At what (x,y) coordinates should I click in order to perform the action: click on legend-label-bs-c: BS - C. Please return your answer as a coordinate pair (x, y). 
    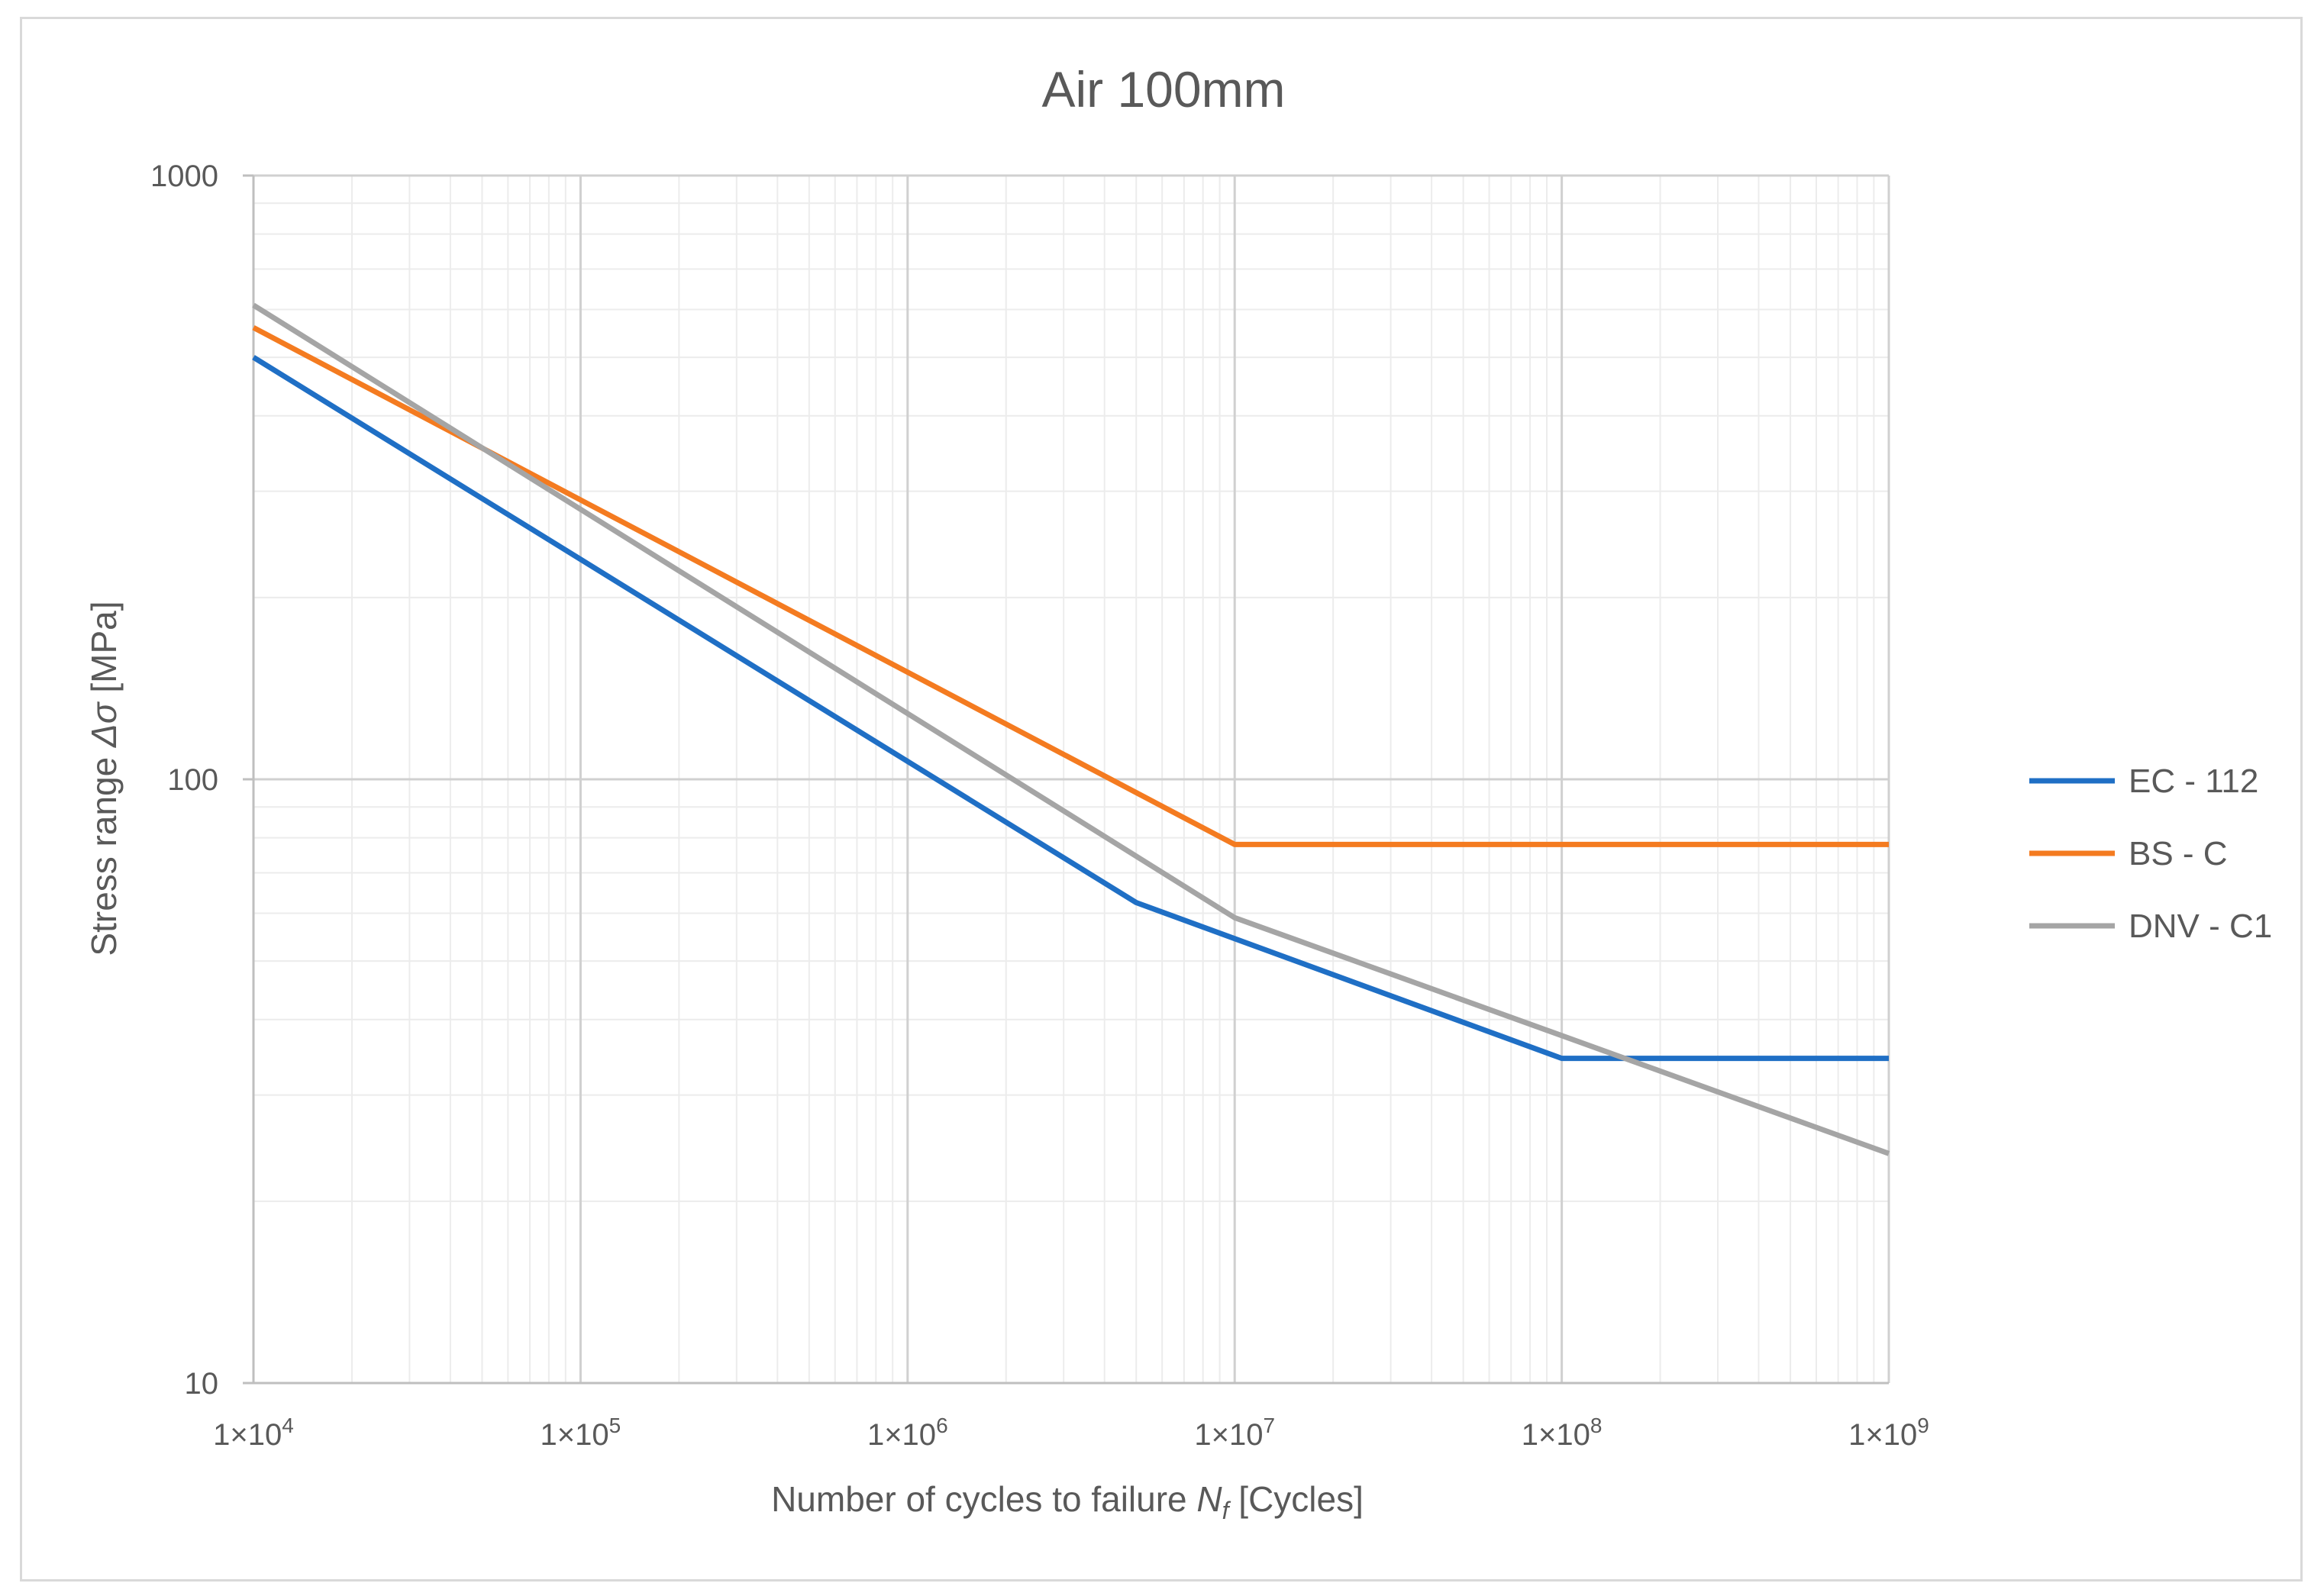
    Looking at the image, I should click on (2178, 854).